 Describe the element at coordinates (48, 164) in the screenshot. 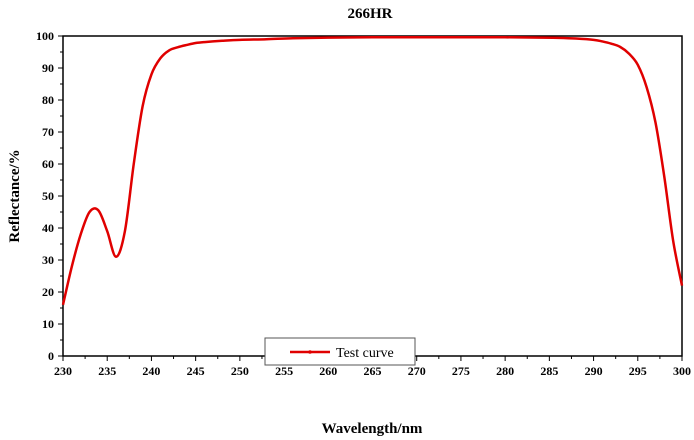

I see `y-tick-label: 60` at that location.